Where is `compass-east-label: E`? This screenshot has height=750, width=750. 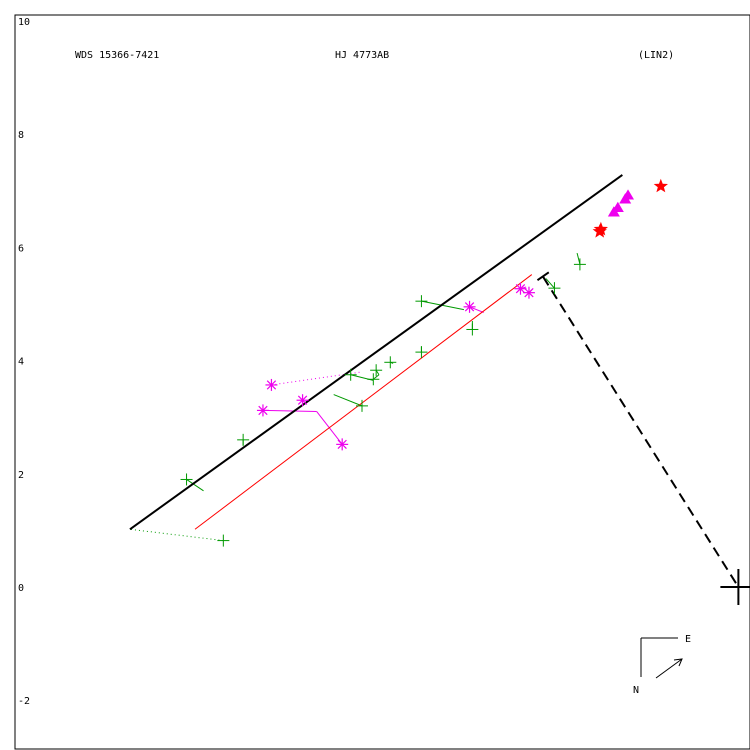 compass-east-label: E is located at coordinates (688, 639).